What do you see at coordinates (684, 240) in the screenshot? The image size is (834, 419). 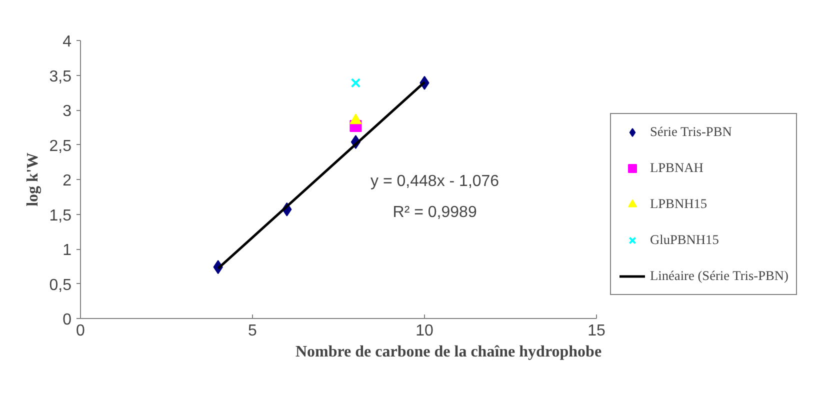 I see `legend-label: GluPBNH15` at bounding box center [684, 240].